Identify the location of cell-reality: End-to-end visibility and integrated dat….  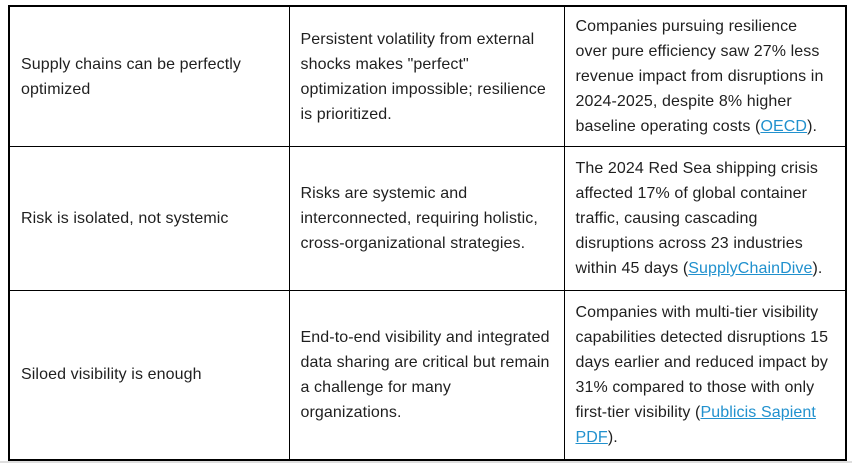
(426, 375).